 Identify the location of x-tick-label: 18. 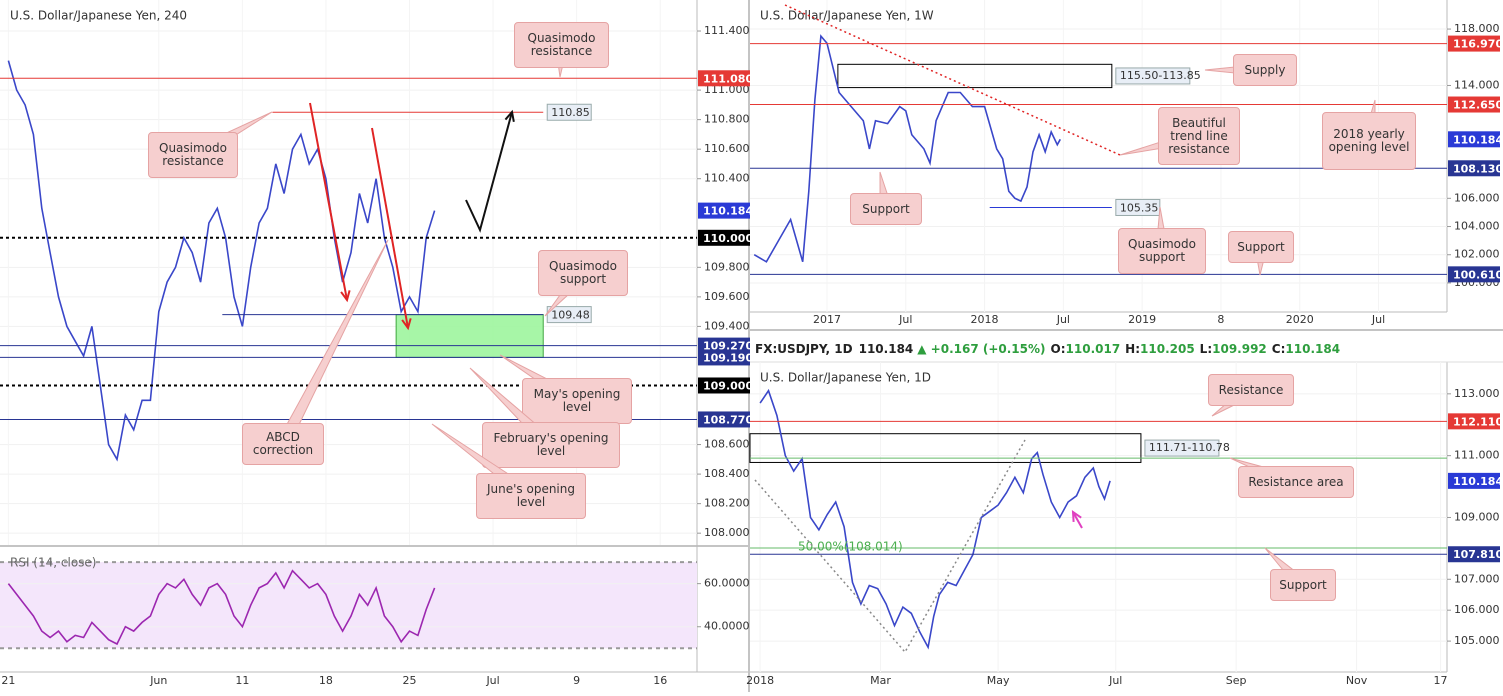
(326, 680).